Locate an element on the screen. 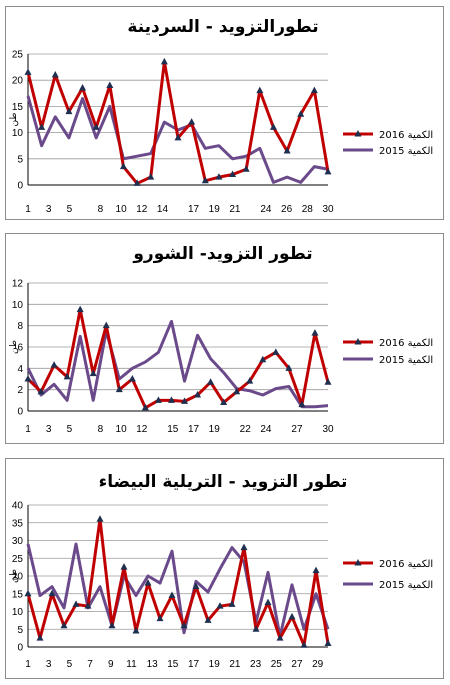 Image resolution: width=450 pixels, height=685 pixels. x-tick-label: 14 is located at coordinates (163, 209).